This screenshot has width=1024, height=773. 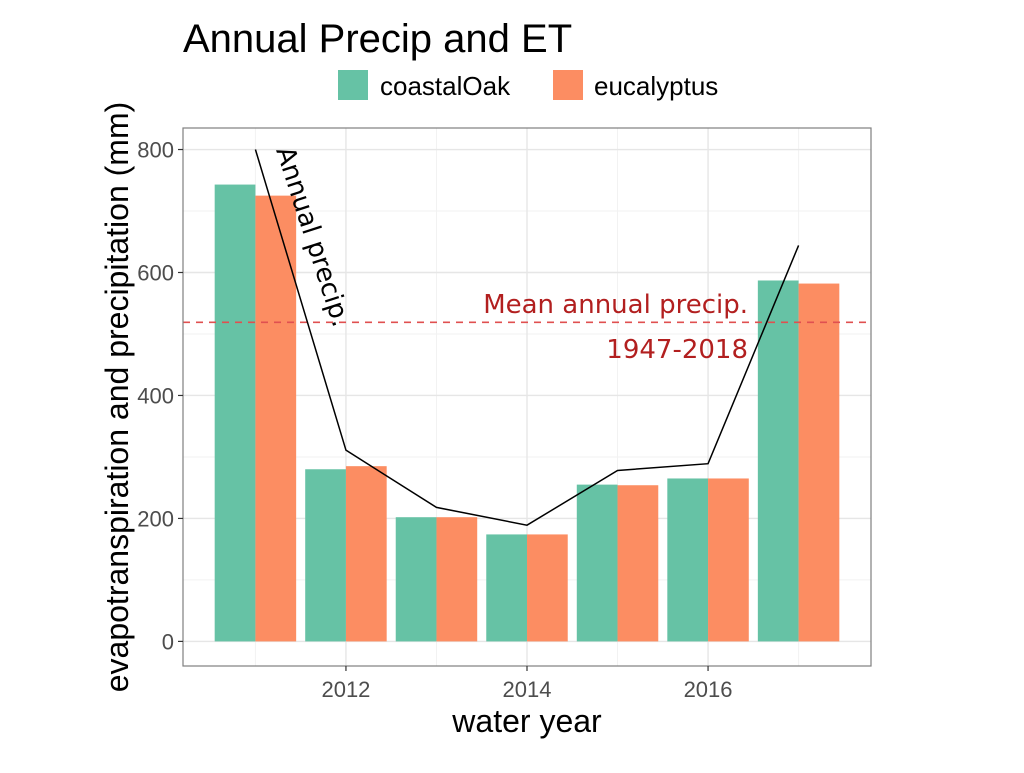 I want to click on y-tick-label: 400, so click(x=155, y=395).